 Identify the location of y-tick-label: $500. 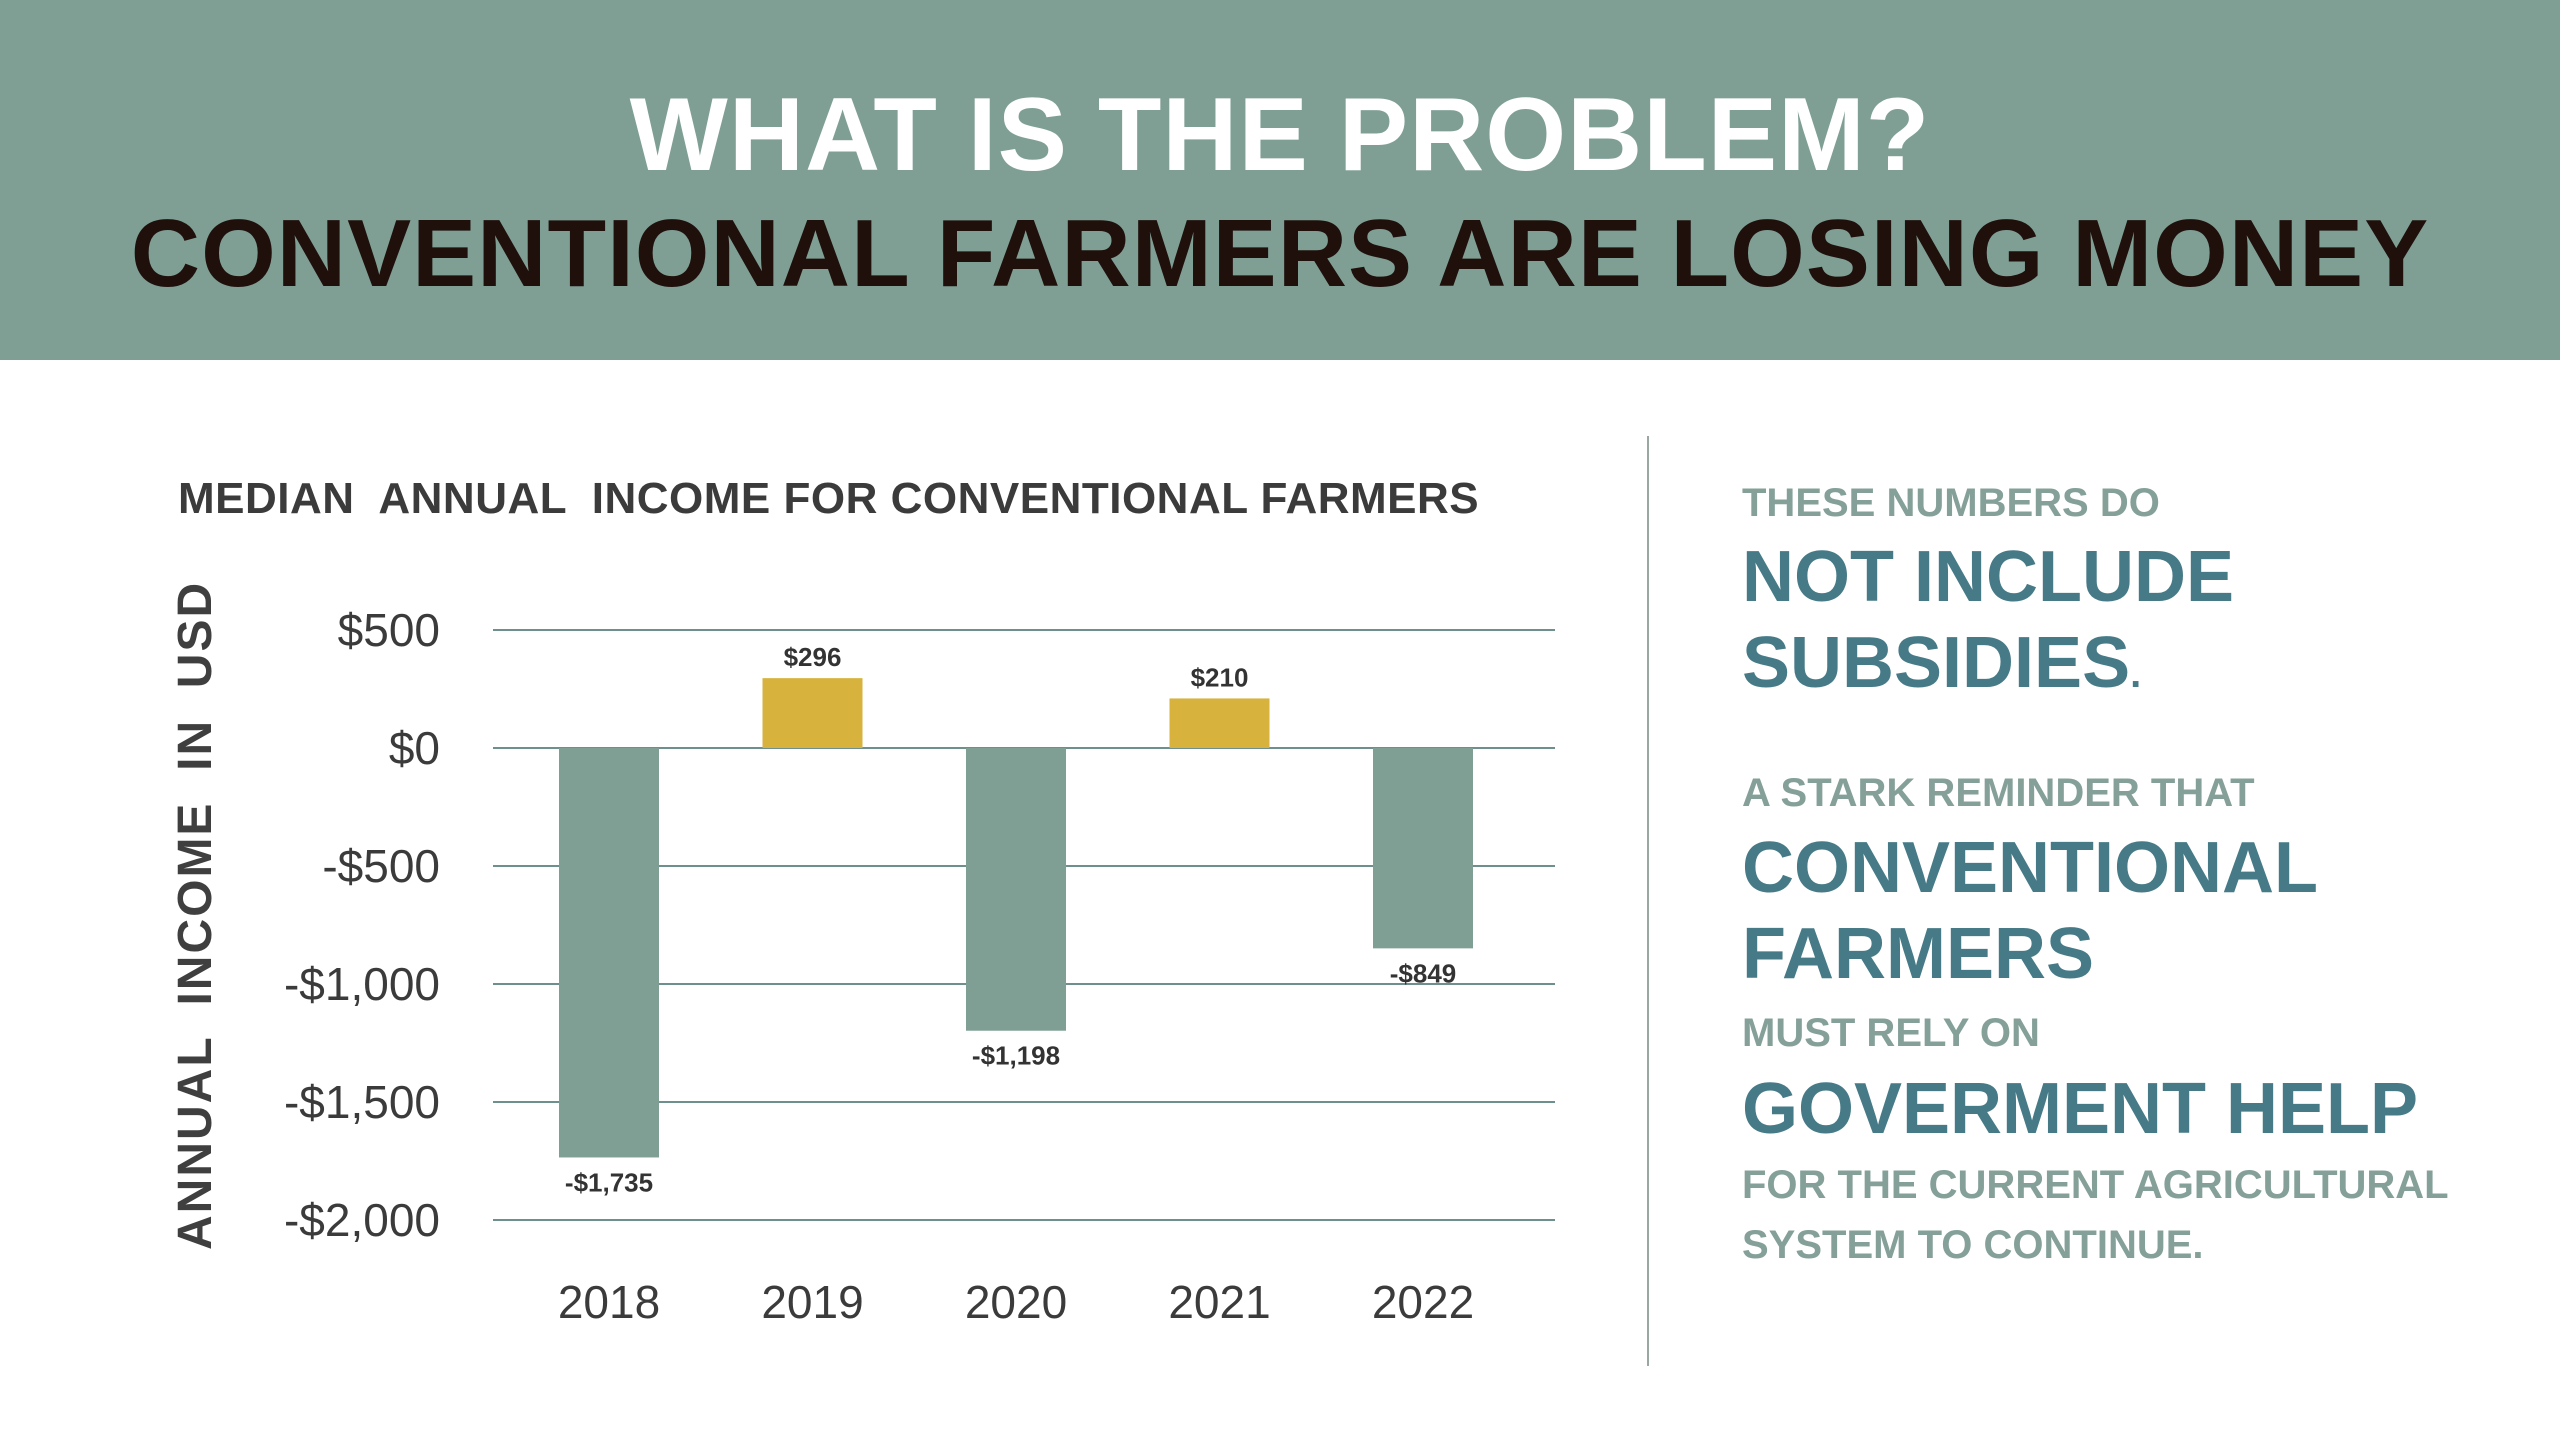
(389, 630).